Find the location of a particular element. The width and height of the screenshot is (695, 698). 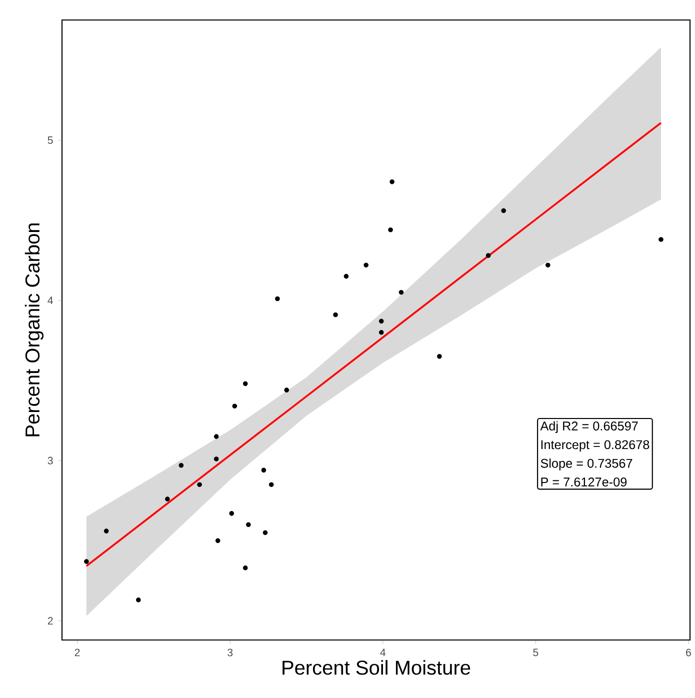

y-tick-label: 2 is located at coordinates (50, 620).